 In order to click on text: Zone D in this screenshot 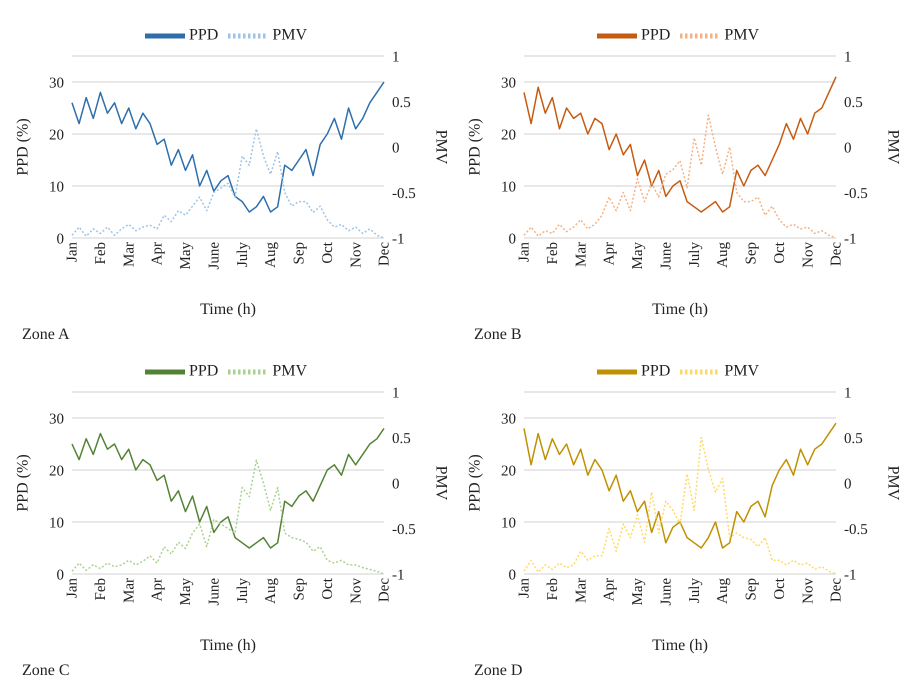, I will do `click(498, 671)`.